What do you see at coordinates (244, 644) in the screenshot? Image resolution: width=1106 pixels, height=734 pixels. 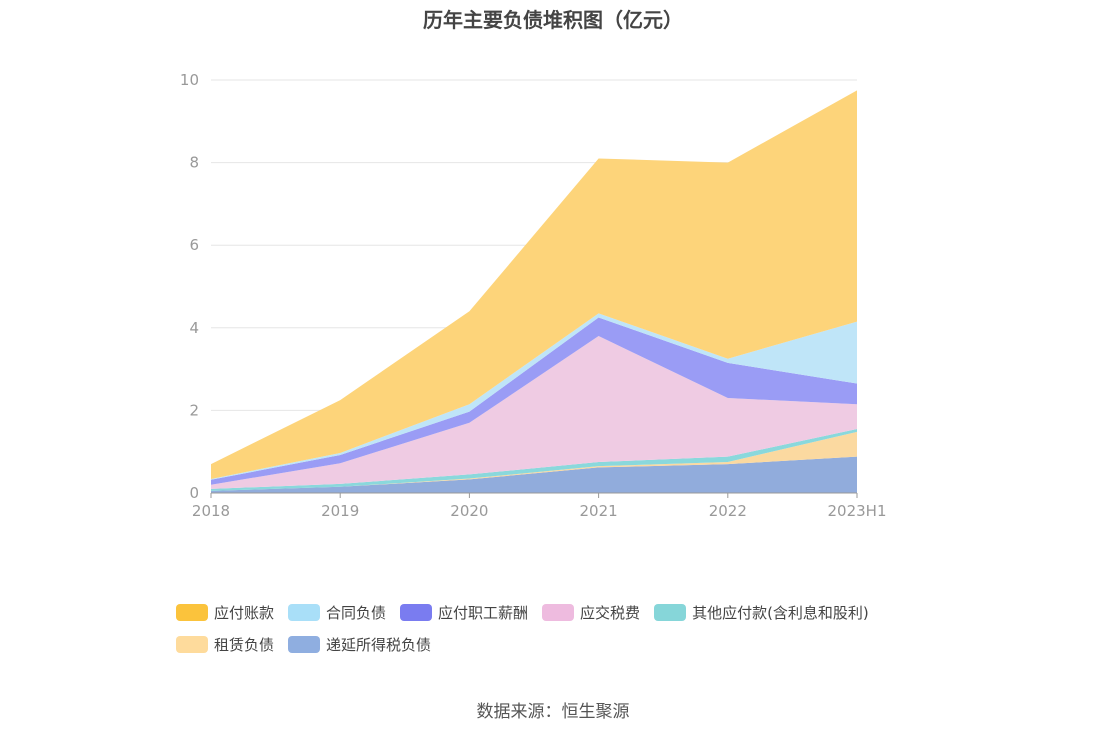 I see `legend-label: 租赁负债` at bounding box center [244, 644].